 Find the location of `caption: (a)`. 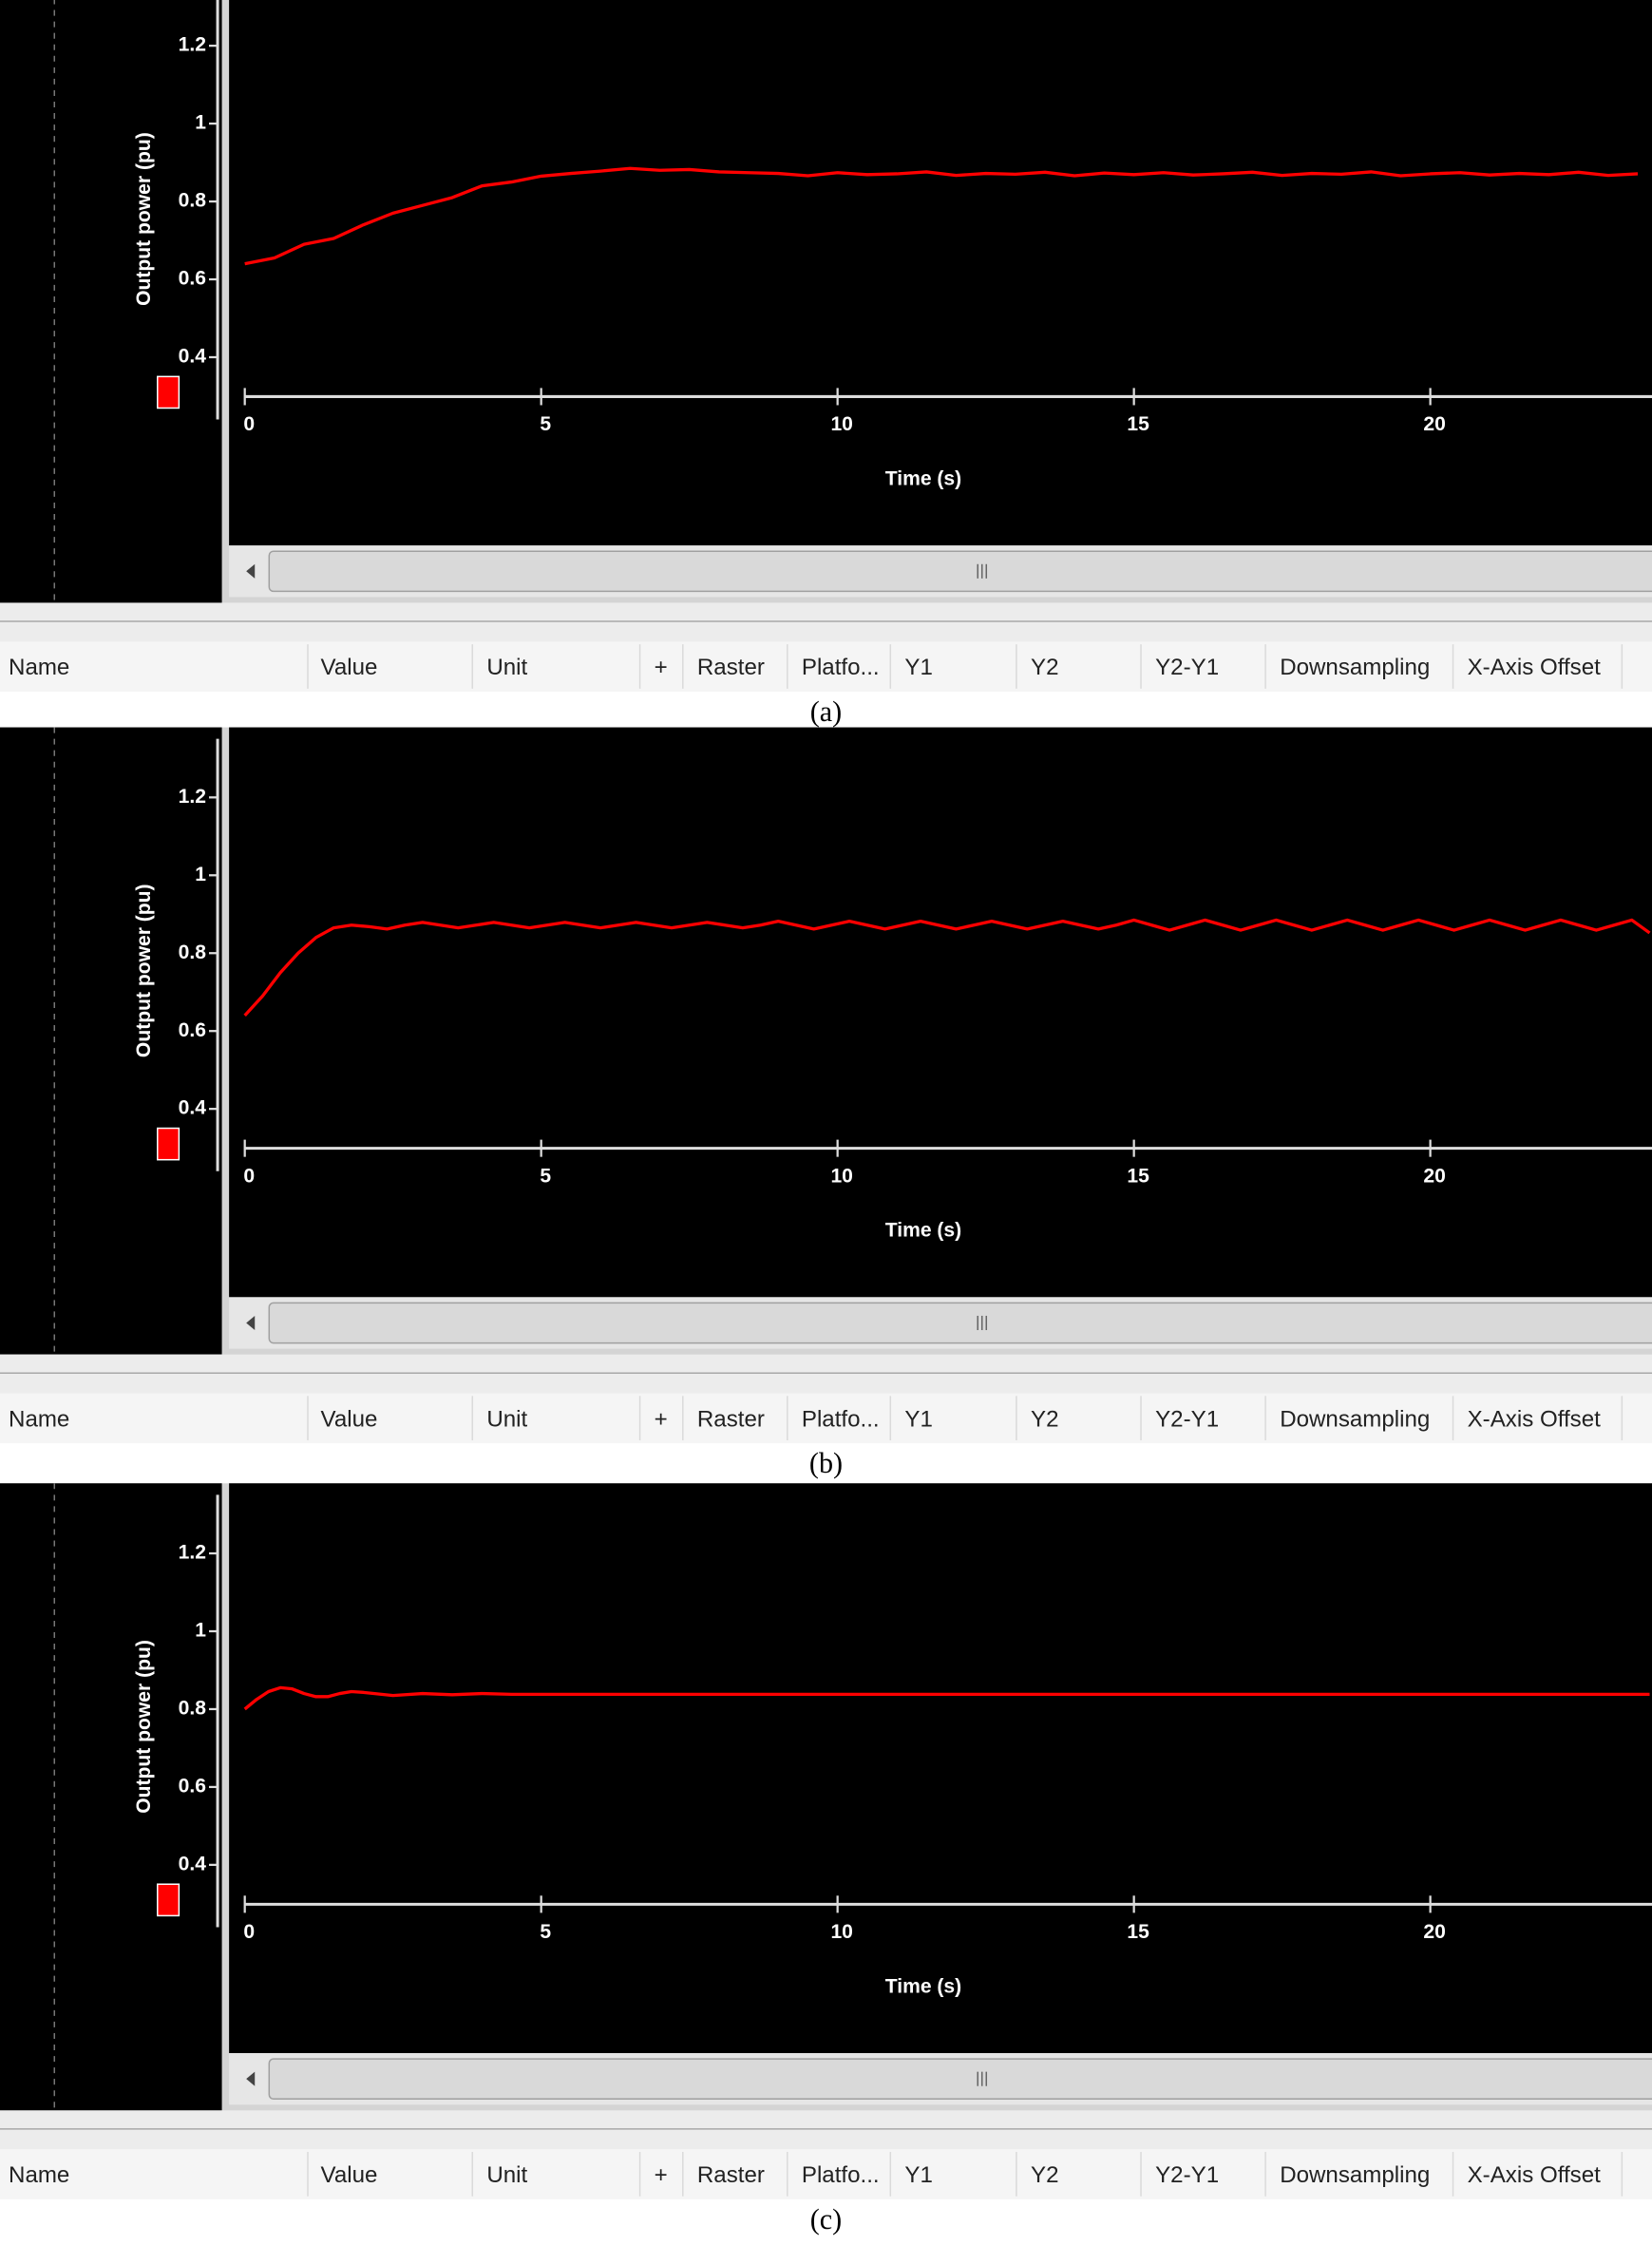

caption: (a) is located at coordinates (826, 712).